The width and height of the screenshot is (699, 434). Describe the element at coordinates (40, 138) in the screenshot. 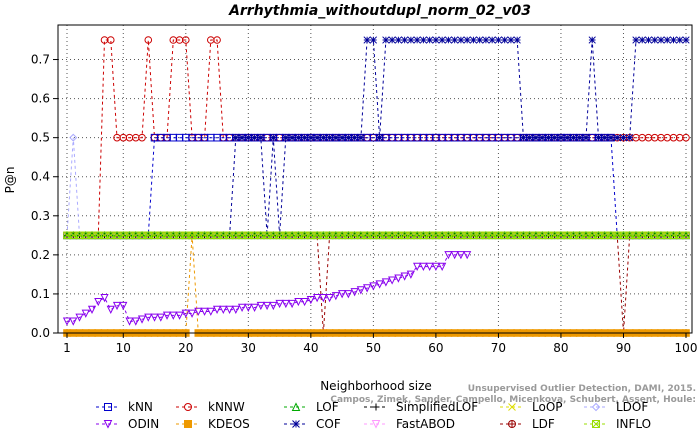

I see `y-tick-label: 0.5` at that location.